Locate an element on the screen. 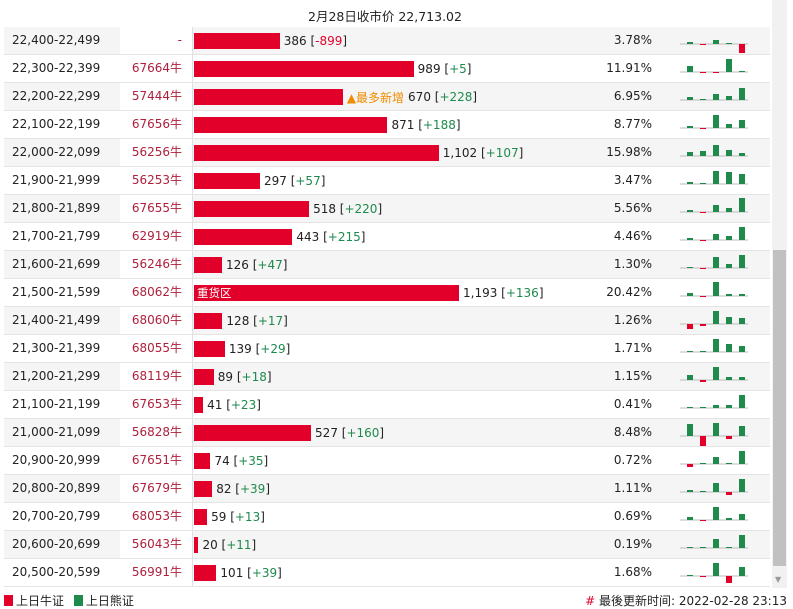 The width and height of the screenshot is (793, 609). volume-change: +39 is located at coordinates (252, 489).